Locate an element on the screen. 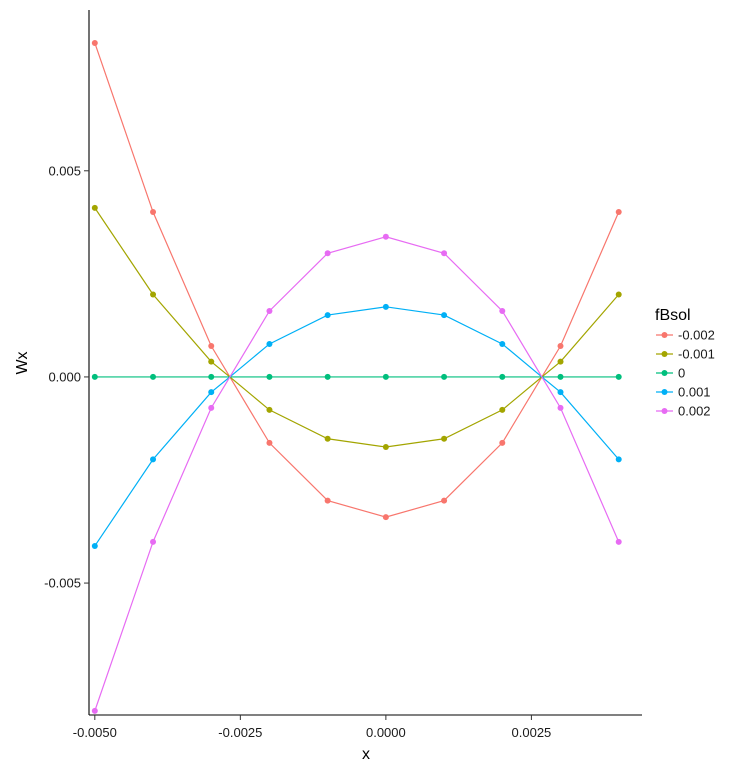 This screenshot has width=743, height=772. legend-label: 0.001 is located at coordinates (694, 392).